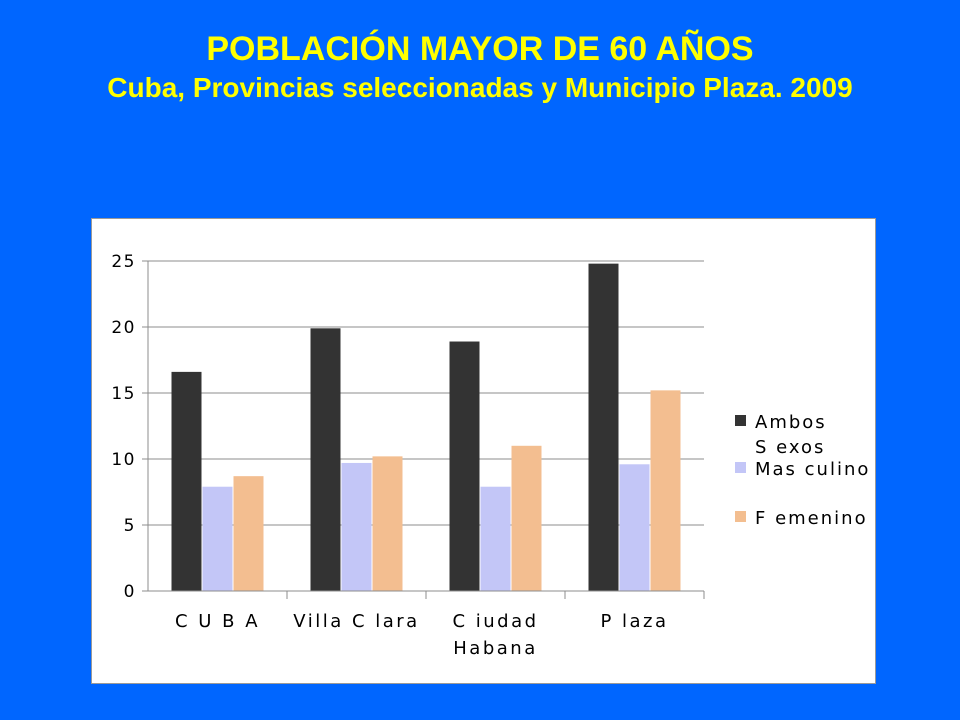 The image size is (960, 720). I want to click on y-tick-label: 20, so click(123, 328).